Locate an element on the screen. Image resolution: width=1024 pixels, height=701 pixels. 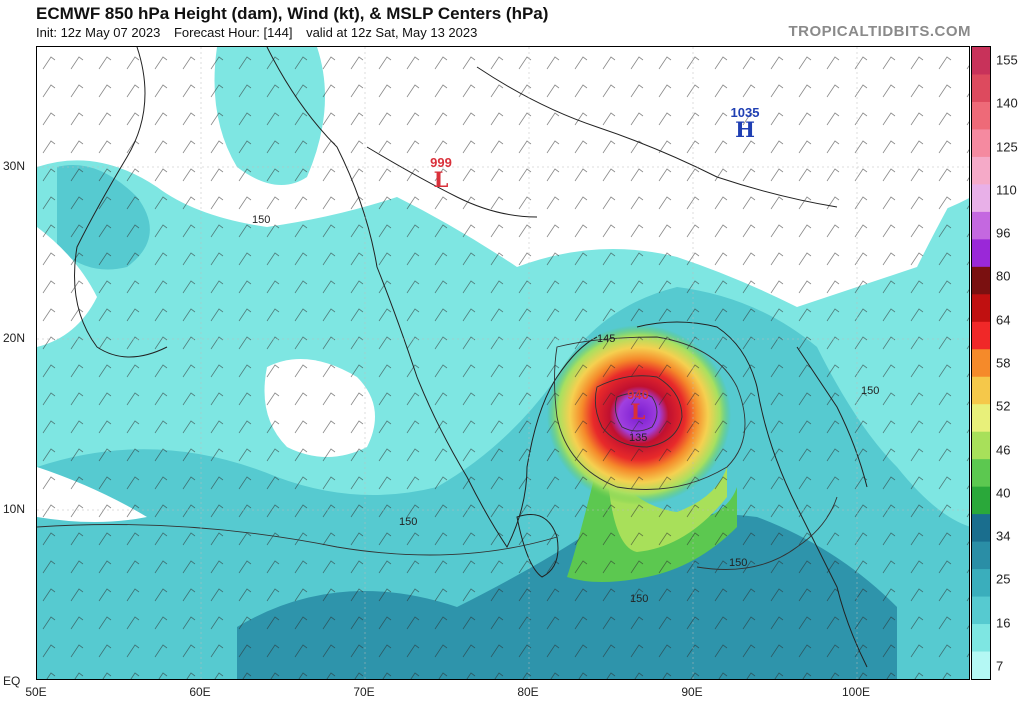
colorbar-tick-label: 40 is located at coordinates (1003, 493).